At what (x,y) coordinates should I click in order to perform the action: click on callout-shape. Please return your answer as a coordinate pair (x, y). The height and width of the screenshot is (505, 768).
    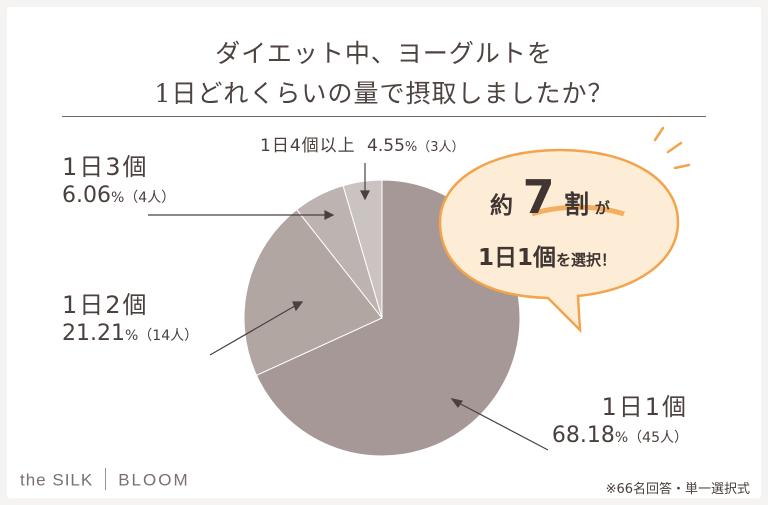
    Looking at the image, I should click on (559, 241).